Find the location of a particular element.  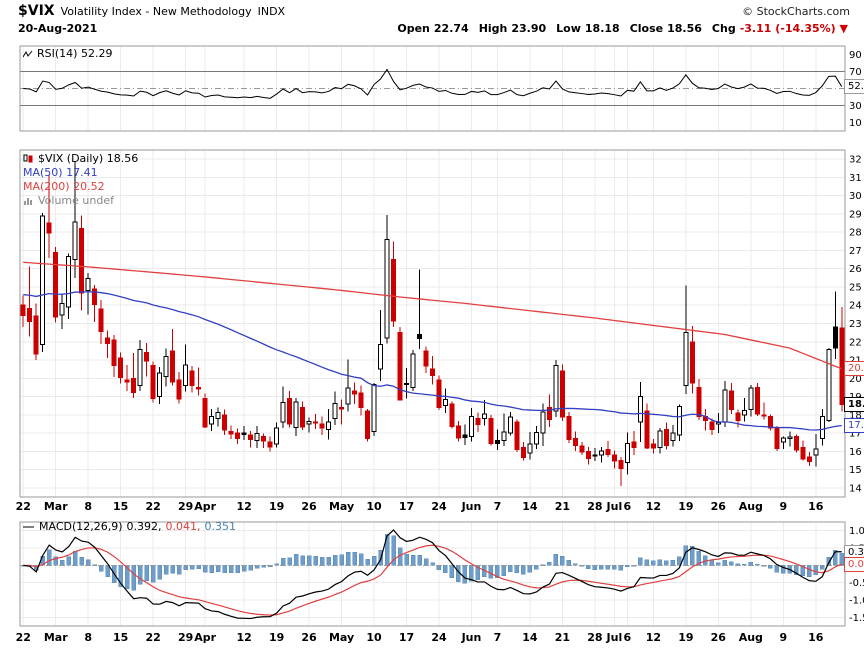

close-label: Close is located at coordinates (646, 28).